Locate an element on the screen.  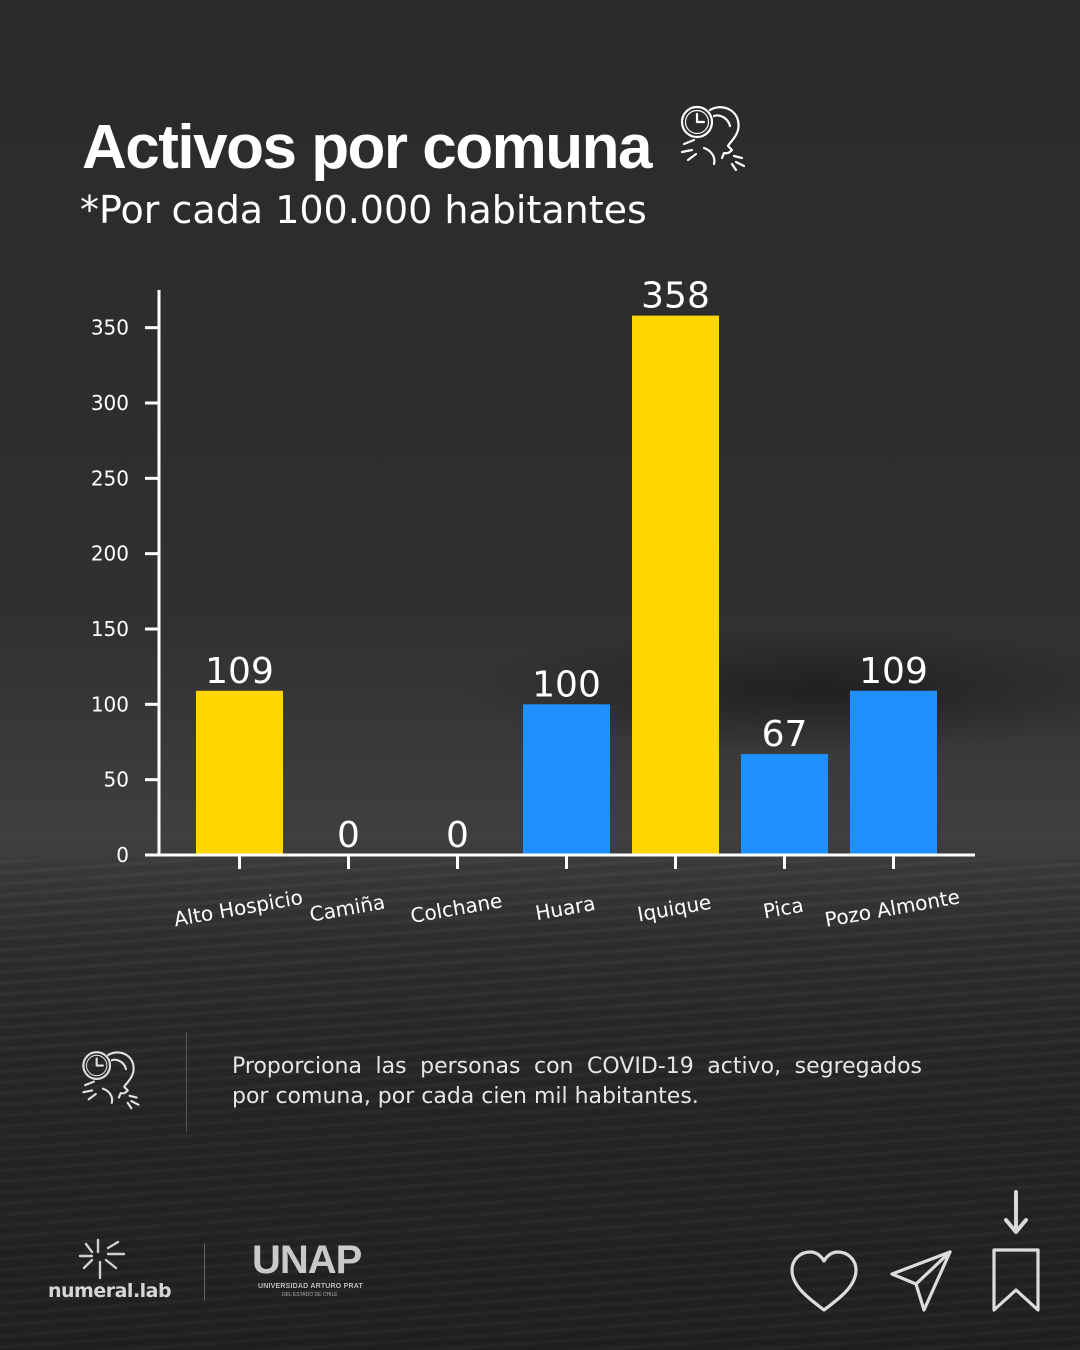
subtitle-number: 100.000 is located at coordinates (354, 210).